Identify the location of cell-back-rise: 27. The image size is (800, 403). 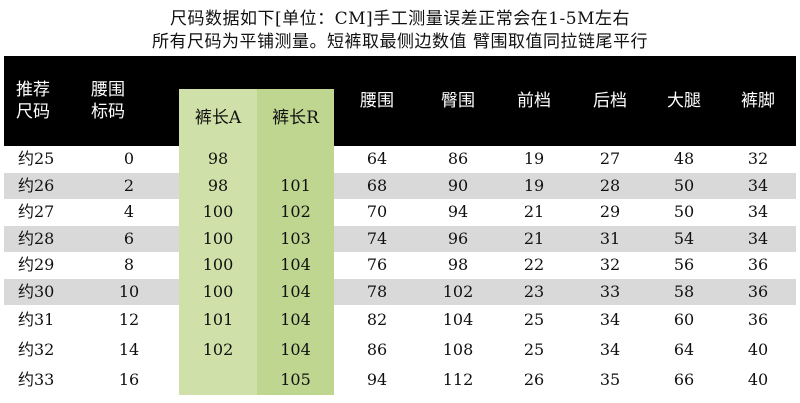
(610, 159).